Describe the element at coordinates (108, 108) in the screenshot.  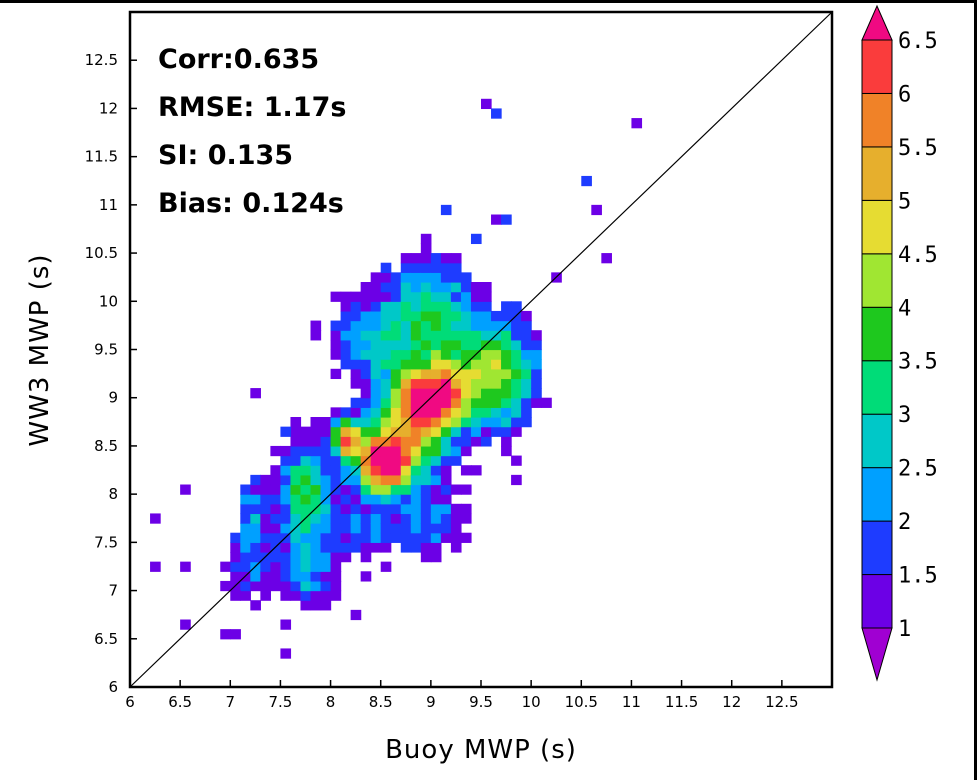
I see `y-tick-label: 12` at that location.